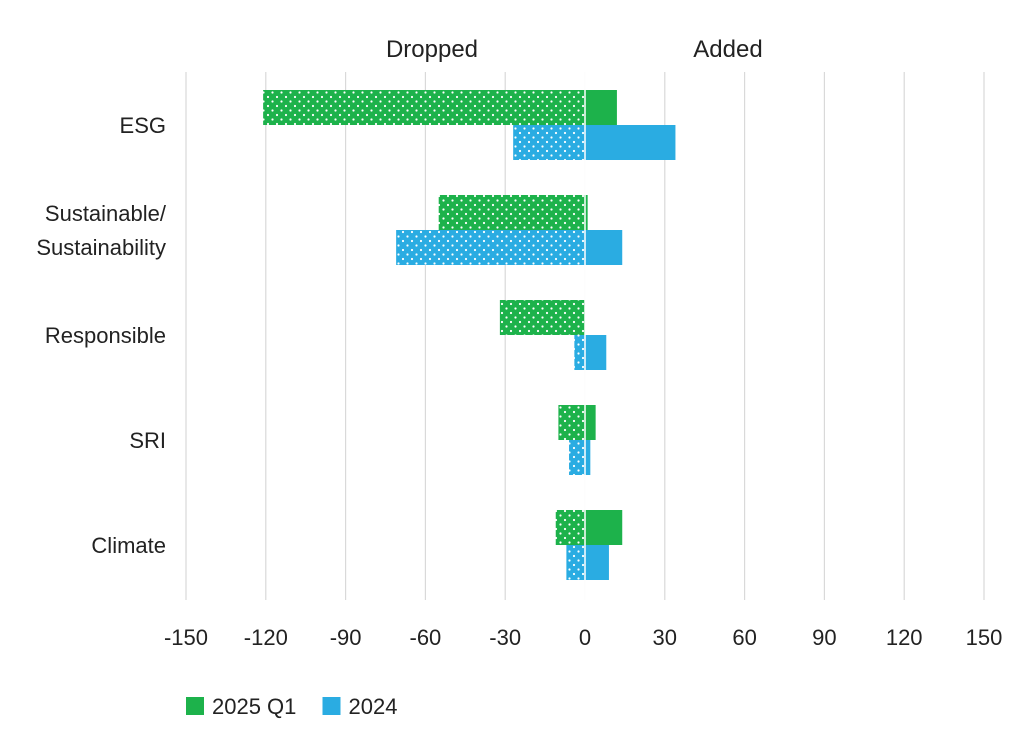 This screenshot has width=1024, height=754. What do you see at coordinates (254, 706) in the screenshot?
I see `legend-label: 2025 Q1` at bounding box center [254, 706].